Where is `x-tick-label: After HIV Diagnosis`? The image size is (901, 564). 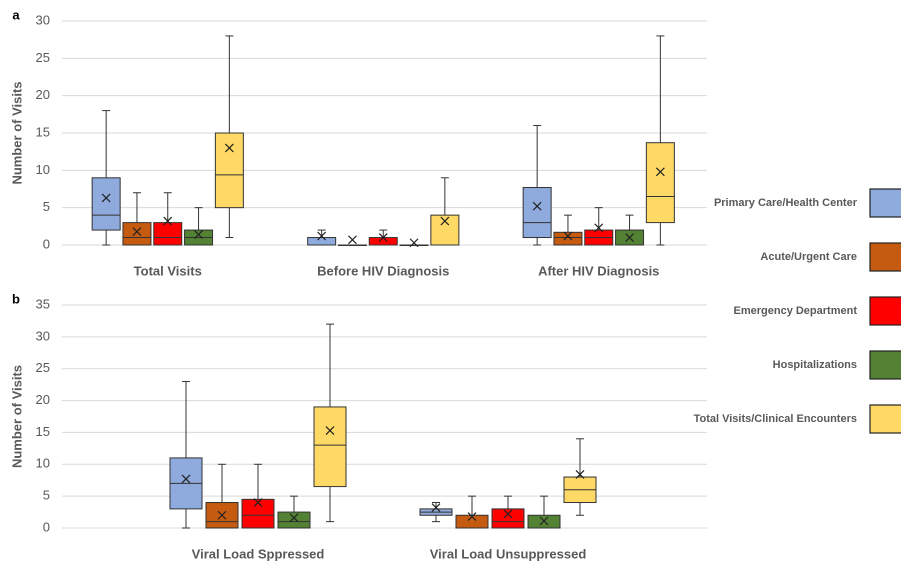
x-tick-label: After HIV Diagnosis is located at coordinates (598, 270).